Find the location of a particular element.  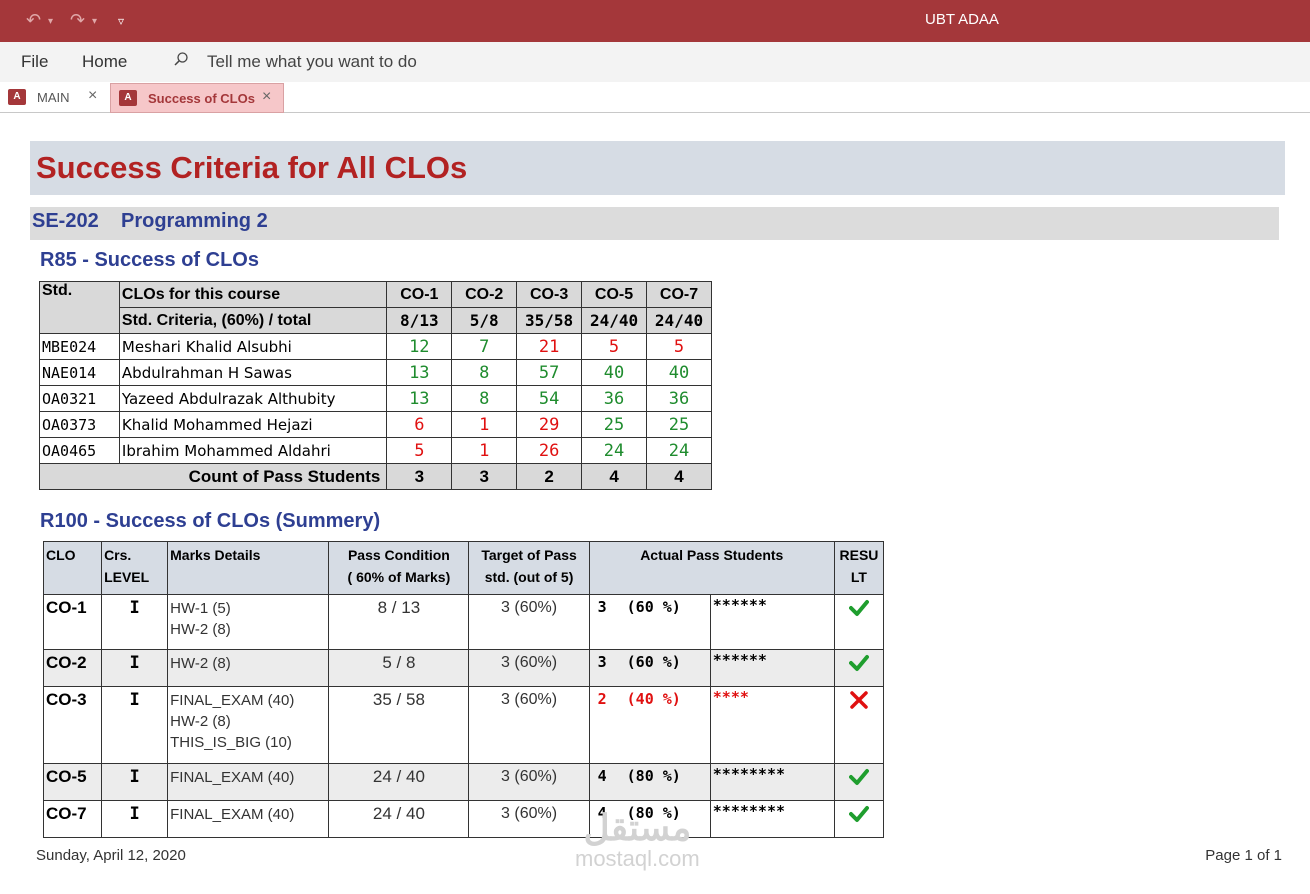

criteria-label: Std. Criteria, (60%) / total is located at coordinates (253, 320).